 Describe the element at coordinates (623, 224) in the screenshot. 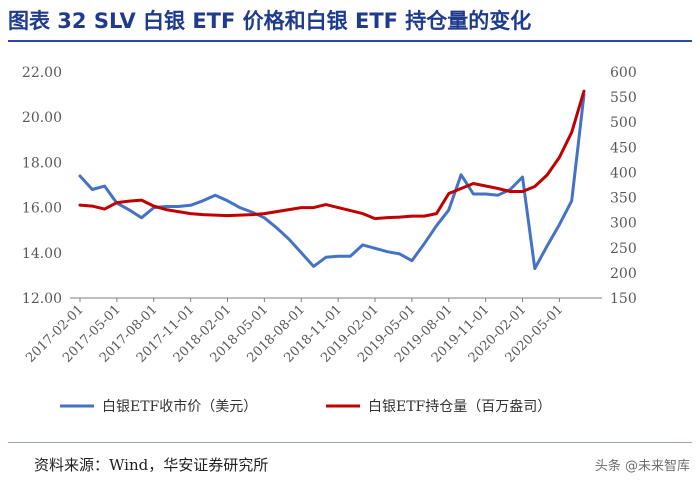

I see `right-axis-tick-label: 300` at that location.